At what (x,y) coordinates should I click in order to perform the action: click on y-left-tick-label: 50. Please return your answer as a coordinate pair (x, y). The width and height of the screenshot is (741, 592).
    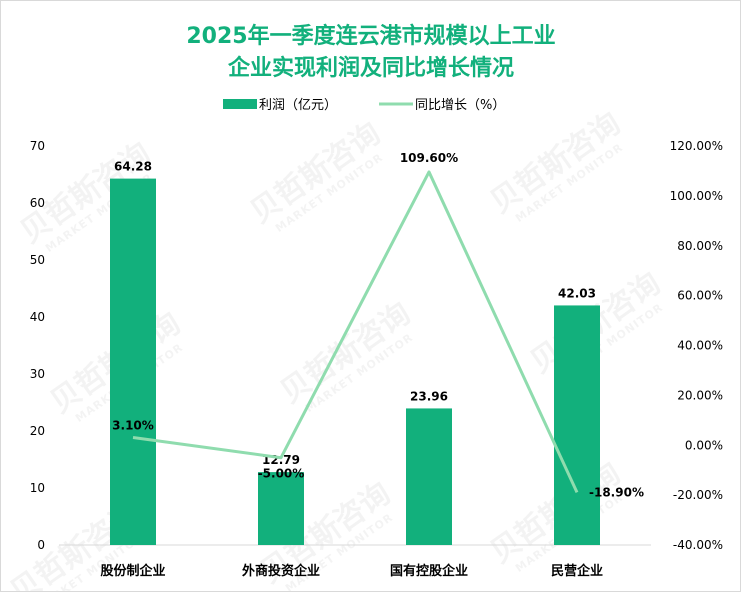
    Looking at the image, I should click on (37, 260).